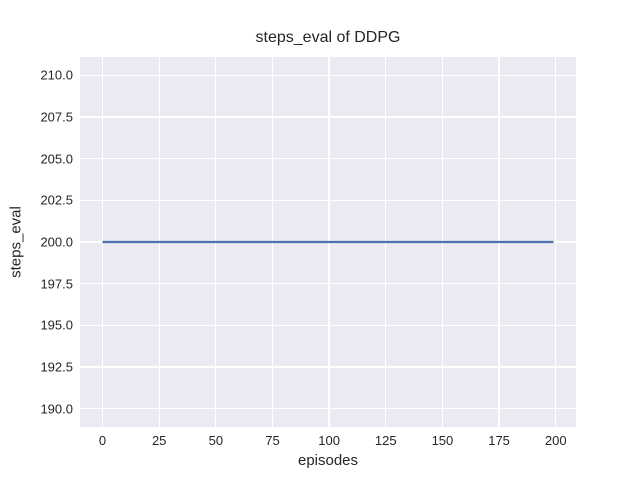 The image size is (640, 480). What do you see at coordinates (499, 440) in the screenshot?
I see `x-tick-label: 175` at bounding box center [499, 440].